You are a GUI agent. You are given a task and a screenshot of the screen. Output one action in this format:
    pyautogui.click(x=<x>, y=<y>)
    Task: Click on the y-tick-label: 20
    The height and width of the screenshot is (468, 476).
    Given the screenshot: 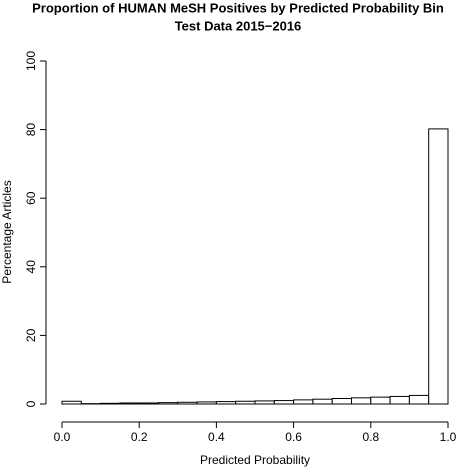 What is the action you would take?
    pyautogui.click(x=31, y=335)
    